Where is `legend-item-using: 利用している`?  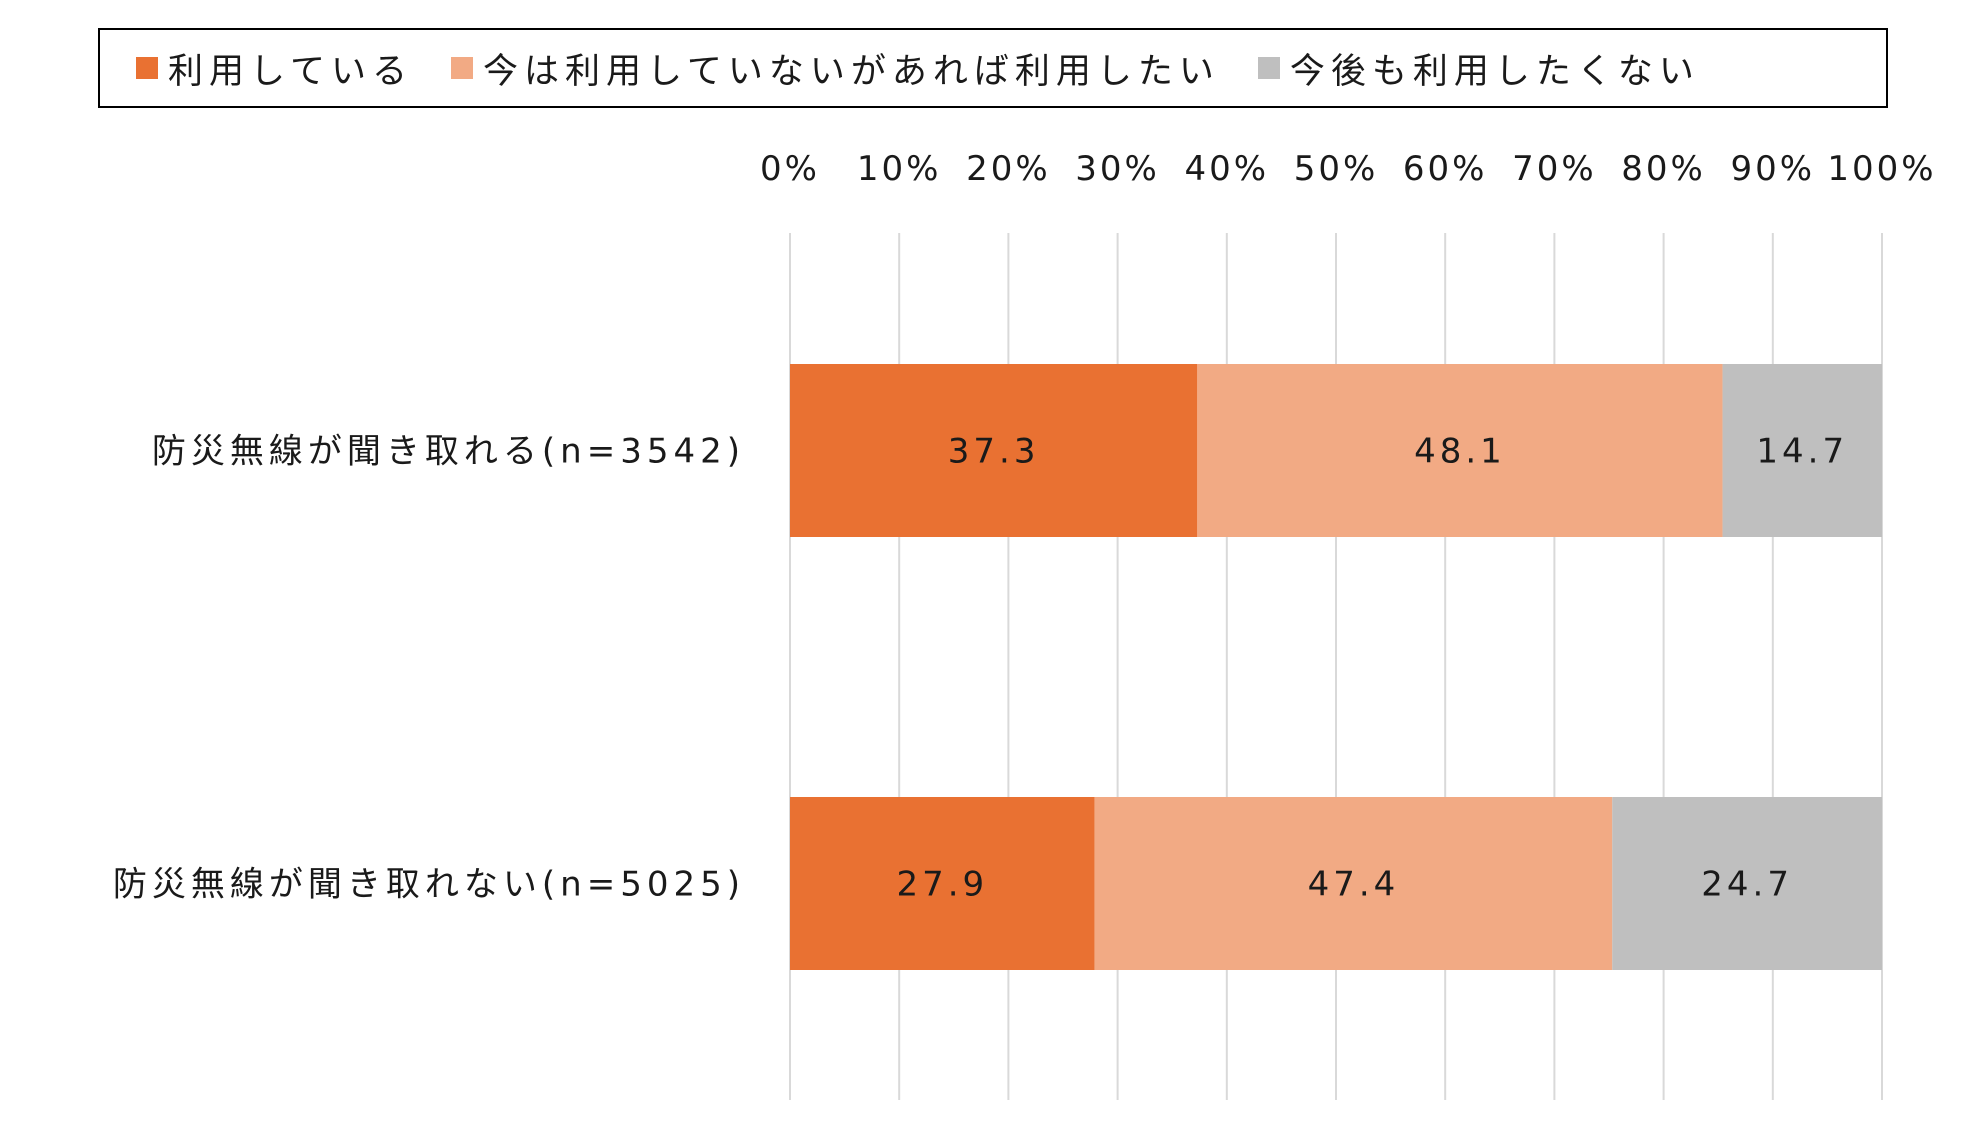
legend-item-using: 利用している is located at coordinates (274, 68).